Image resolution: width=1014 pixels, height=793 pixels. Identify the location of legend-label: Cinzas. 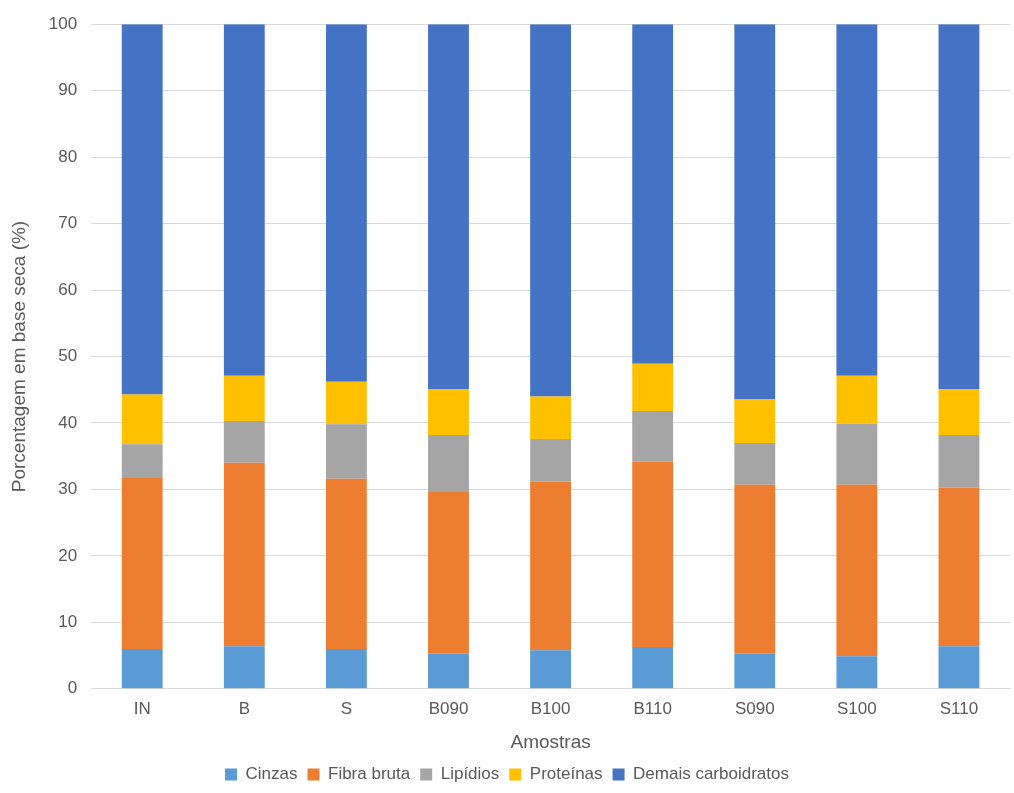
(271, 774).